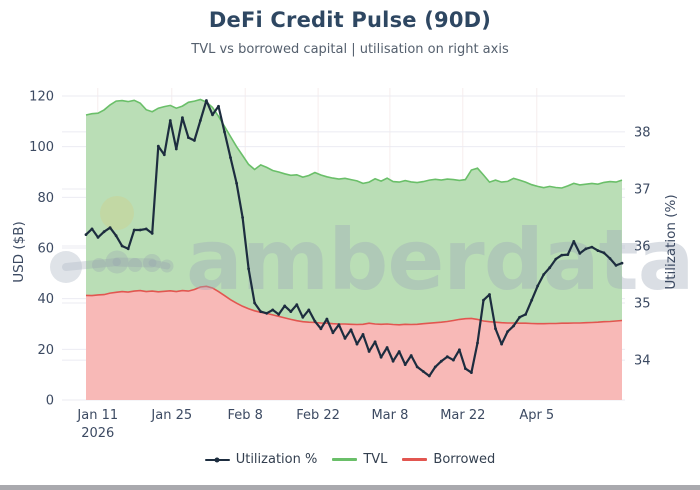 Image resolution: width=700 pixels, height=490 pixels. What do you see at coordinates (642, 189) in the screenshot?
I see `right-axis-tick-label: 37` at bounding box center [642, 189].